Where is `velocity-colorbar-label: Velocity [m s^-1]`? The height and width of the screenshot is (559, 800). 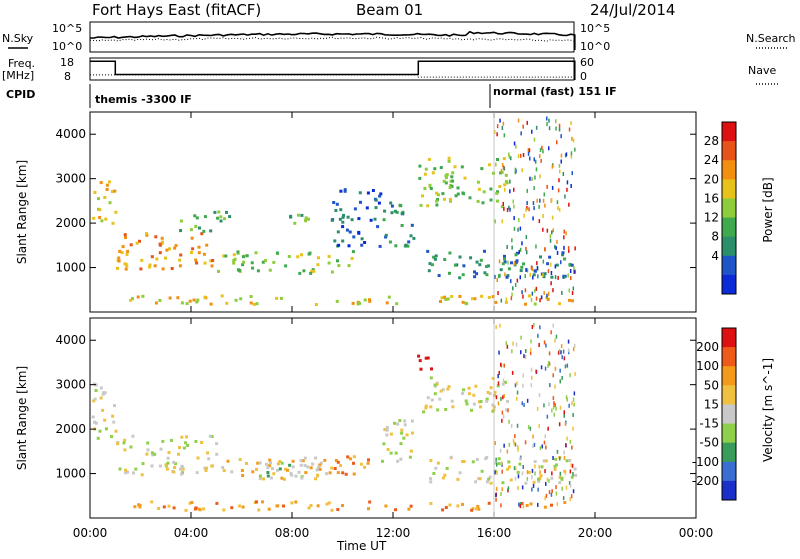
velocity-colorbar-label: Velocity [m s^-1] is located at coordinates (768, 410).